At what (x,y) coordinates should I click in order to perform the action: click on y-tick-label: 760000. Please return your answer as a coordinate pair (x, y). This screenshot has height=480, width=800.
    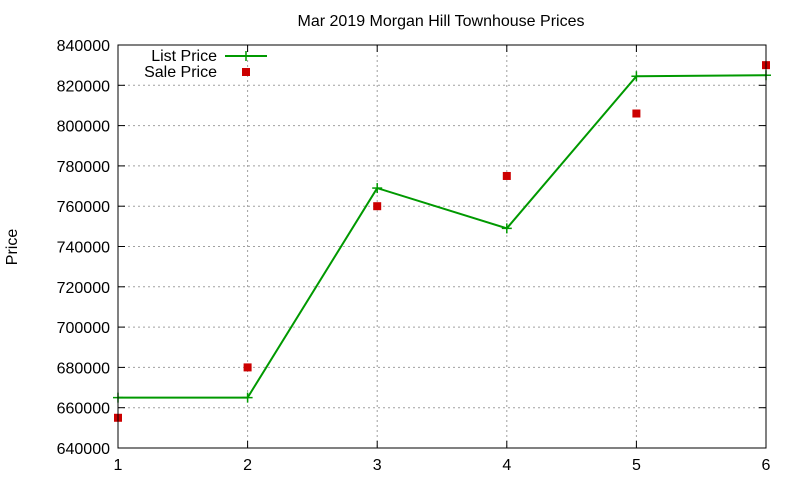
    Looking at the image, I should click on (83, 207).